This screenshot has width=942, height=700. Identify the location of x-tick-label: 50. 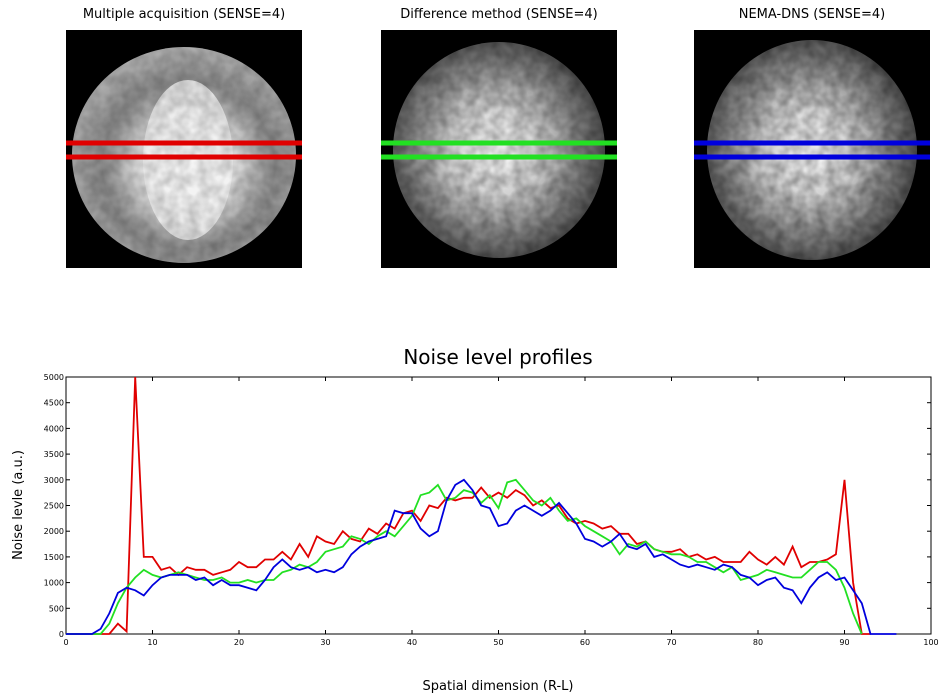
(498, 642).